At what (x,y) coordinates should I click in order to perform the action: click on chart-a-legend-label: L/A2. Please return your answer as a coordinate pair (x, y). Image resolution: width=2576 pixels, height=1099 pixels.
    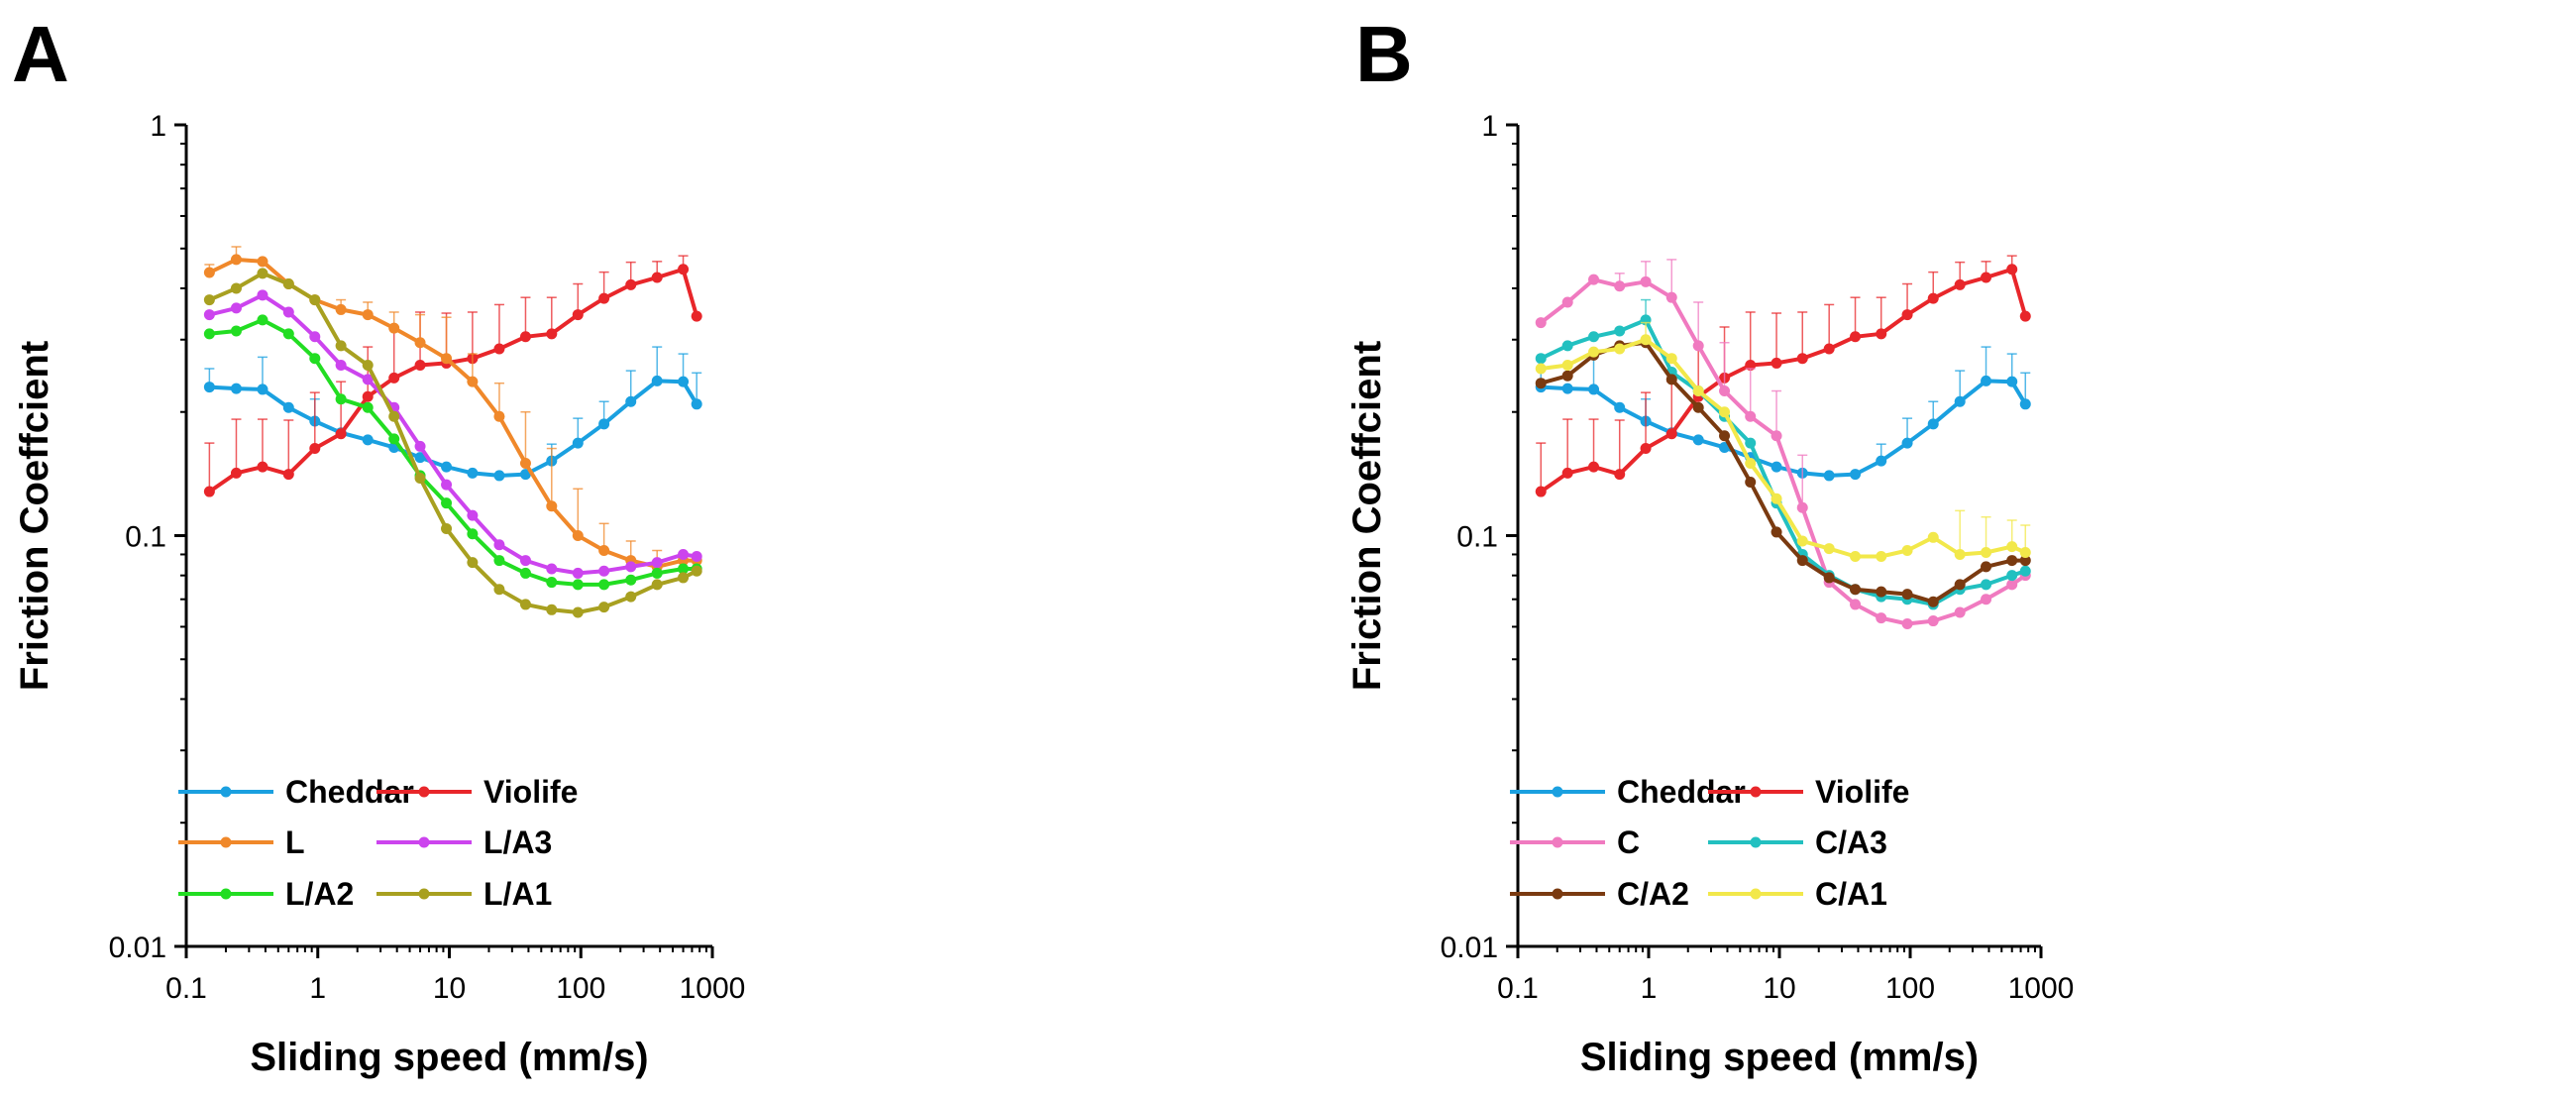
    Looking at the image, I should click on (320, 894).